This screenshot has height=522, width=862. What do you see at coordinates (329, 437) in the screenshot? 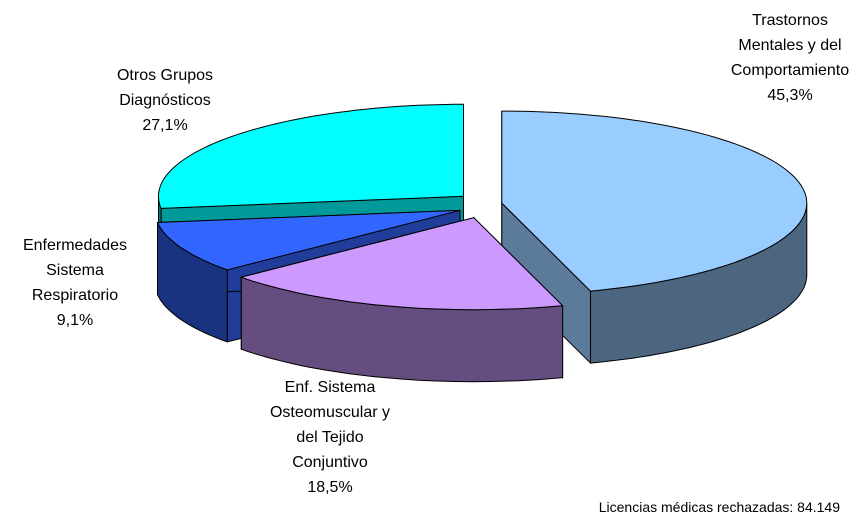
I see `slice-label: del Tejido` at bounding box center [329, 437].